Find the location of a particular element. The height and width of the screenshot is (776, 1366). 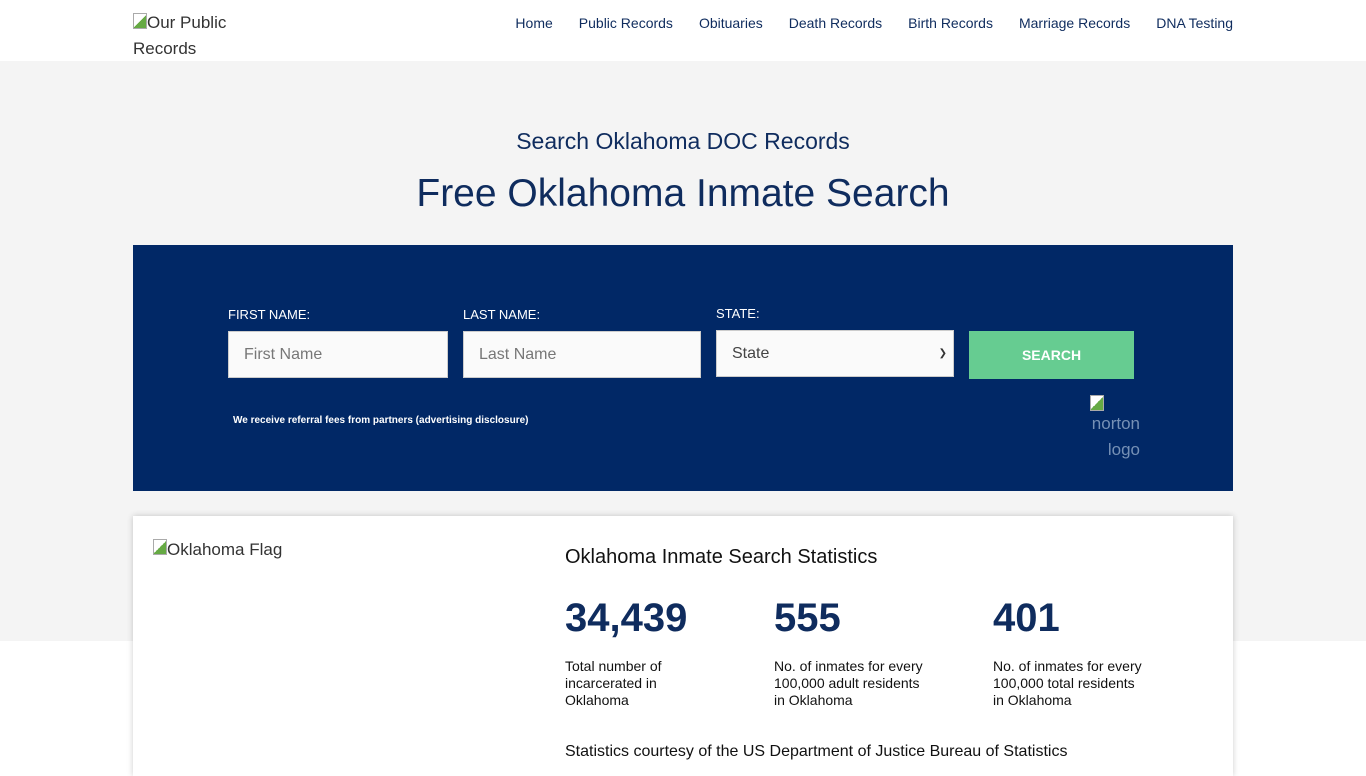

page-subtitle: Search Oklahoma DOC Records is located at coordinates (683, 141).